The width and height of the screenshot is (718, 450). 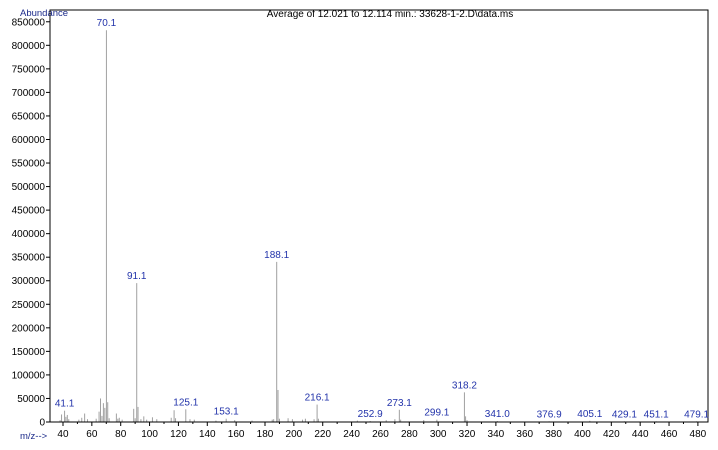 What do you see at coordinates (589, 414) in the screenshot?
I see `peak-label: 405.1` at bounding box center [589, 414].